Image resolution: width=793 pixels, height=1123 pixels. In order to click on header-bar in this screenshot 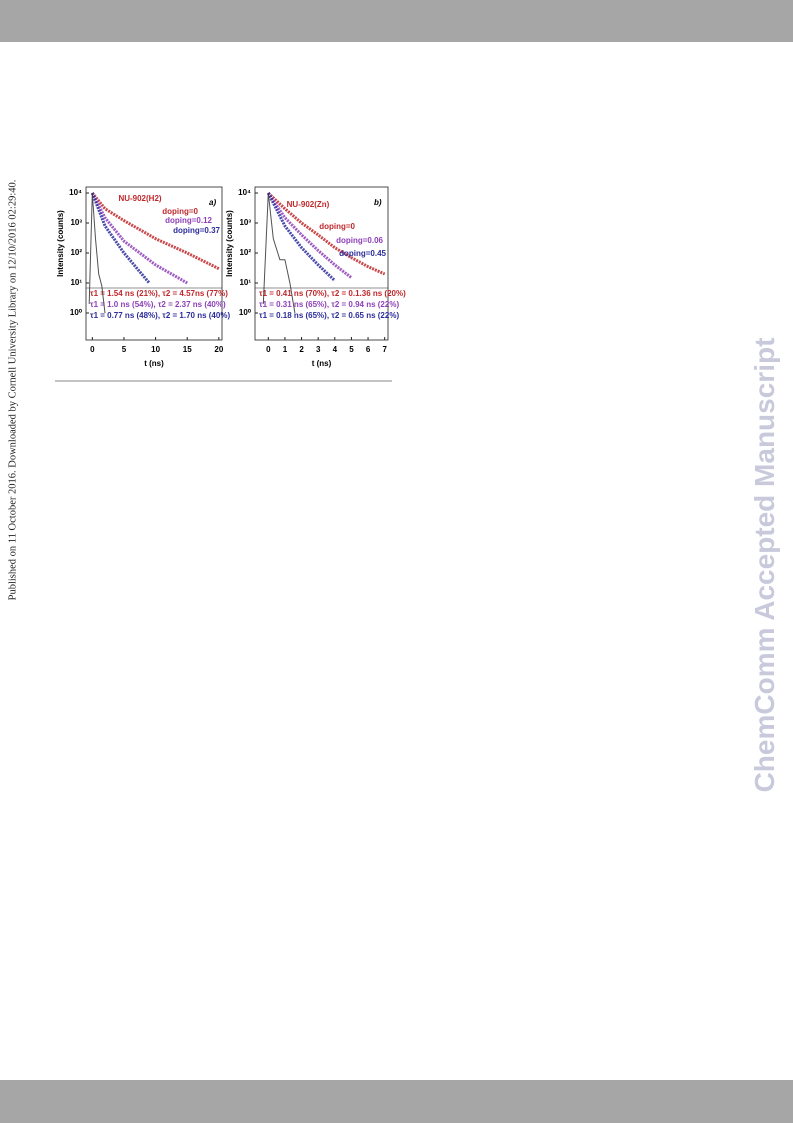, I will do `click(396, 21)`.